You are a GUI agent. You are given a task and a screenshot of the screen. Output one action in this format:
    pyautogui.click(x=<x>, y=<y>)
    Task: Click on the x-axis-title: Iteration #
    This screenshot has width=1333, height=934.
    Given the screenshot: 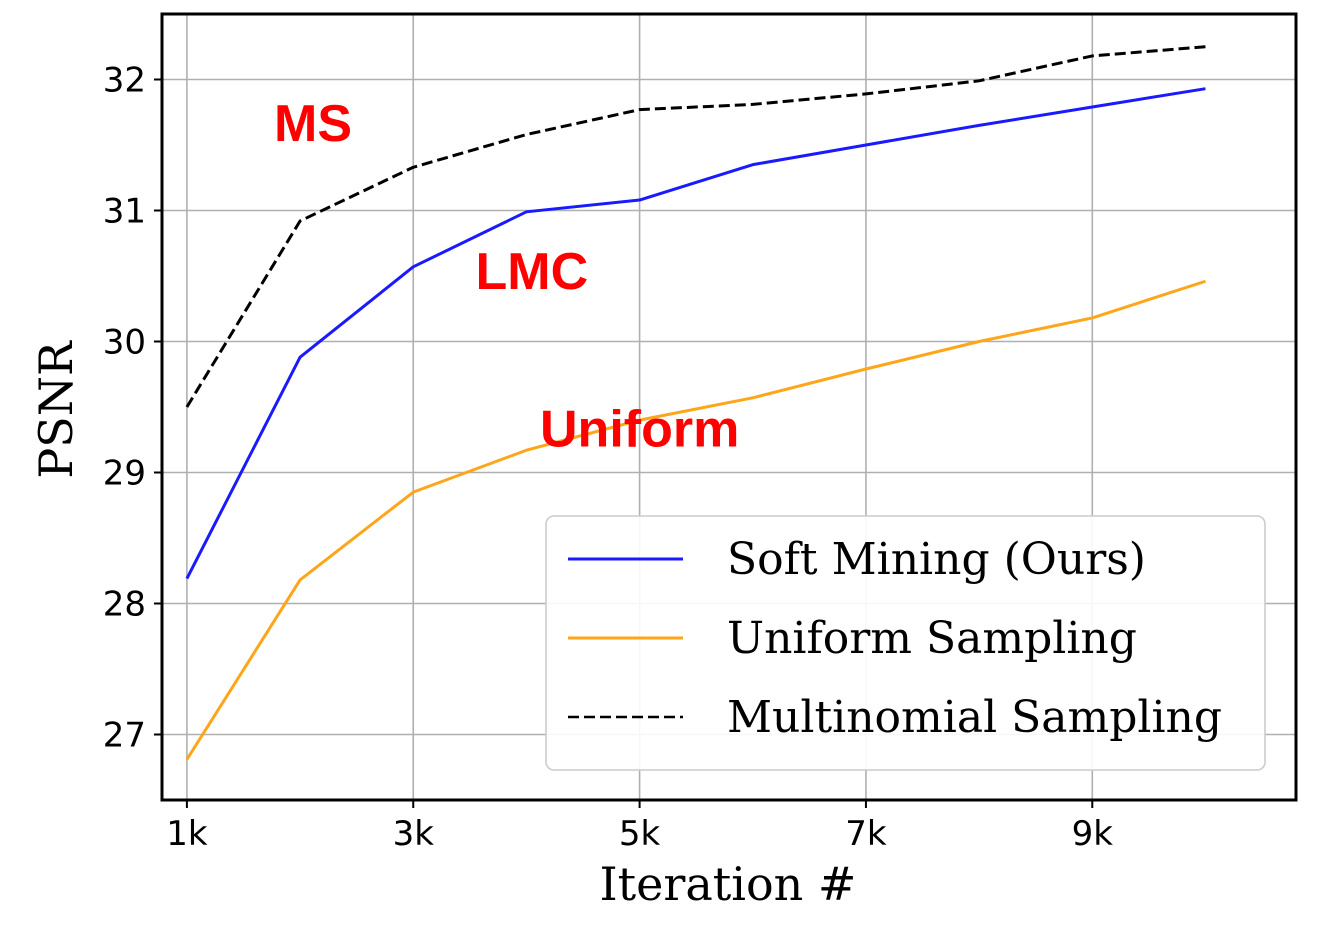 What is the action you would take?
    pyautogui.click(x=728, y=884)
    